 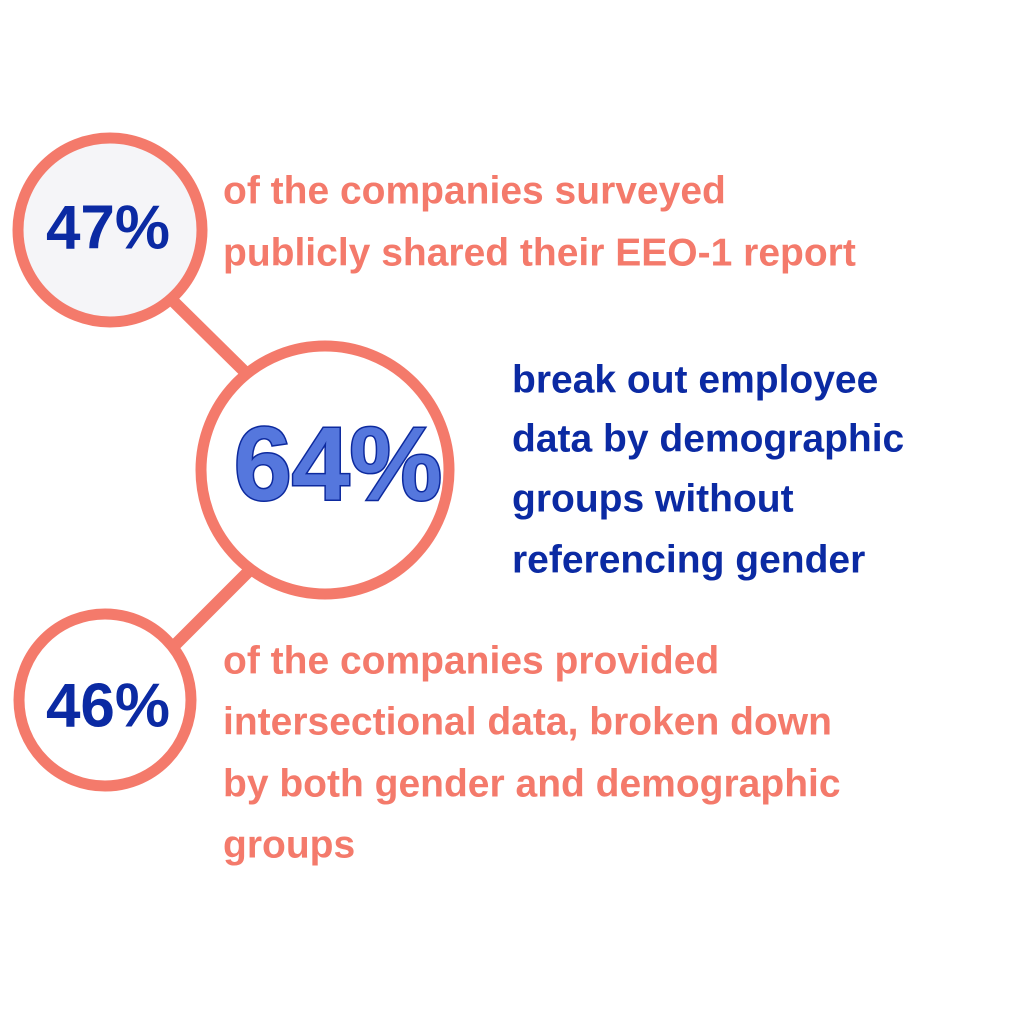 I want to click on stat-text: groups without, so click(x=653, y=498).